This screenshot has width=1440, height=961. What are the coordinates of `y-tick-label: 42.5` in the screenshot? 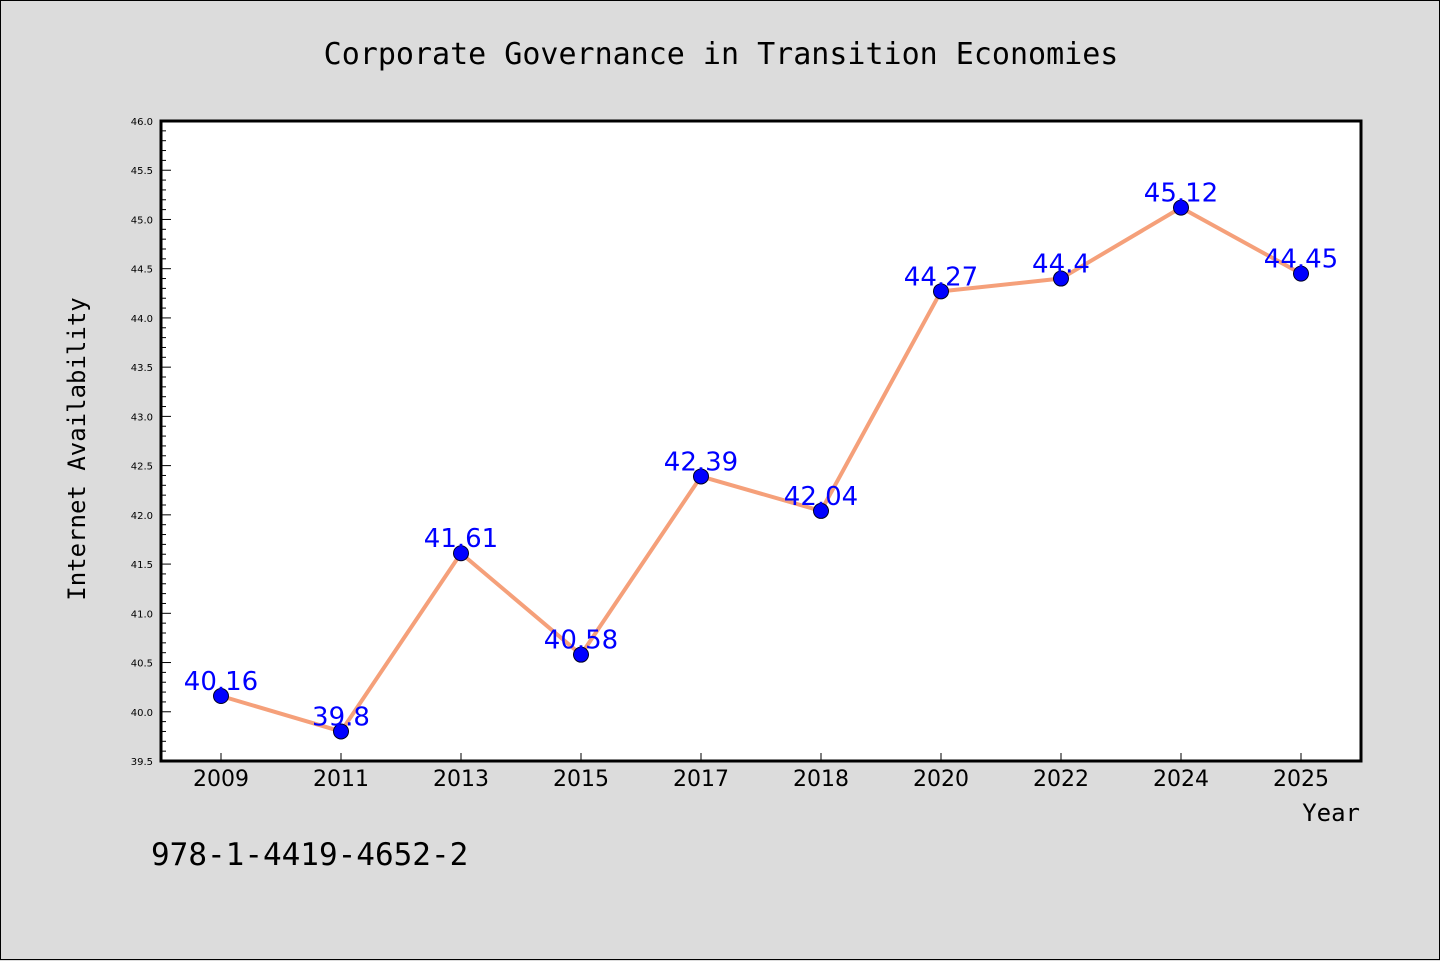 It's located at (142, 467).